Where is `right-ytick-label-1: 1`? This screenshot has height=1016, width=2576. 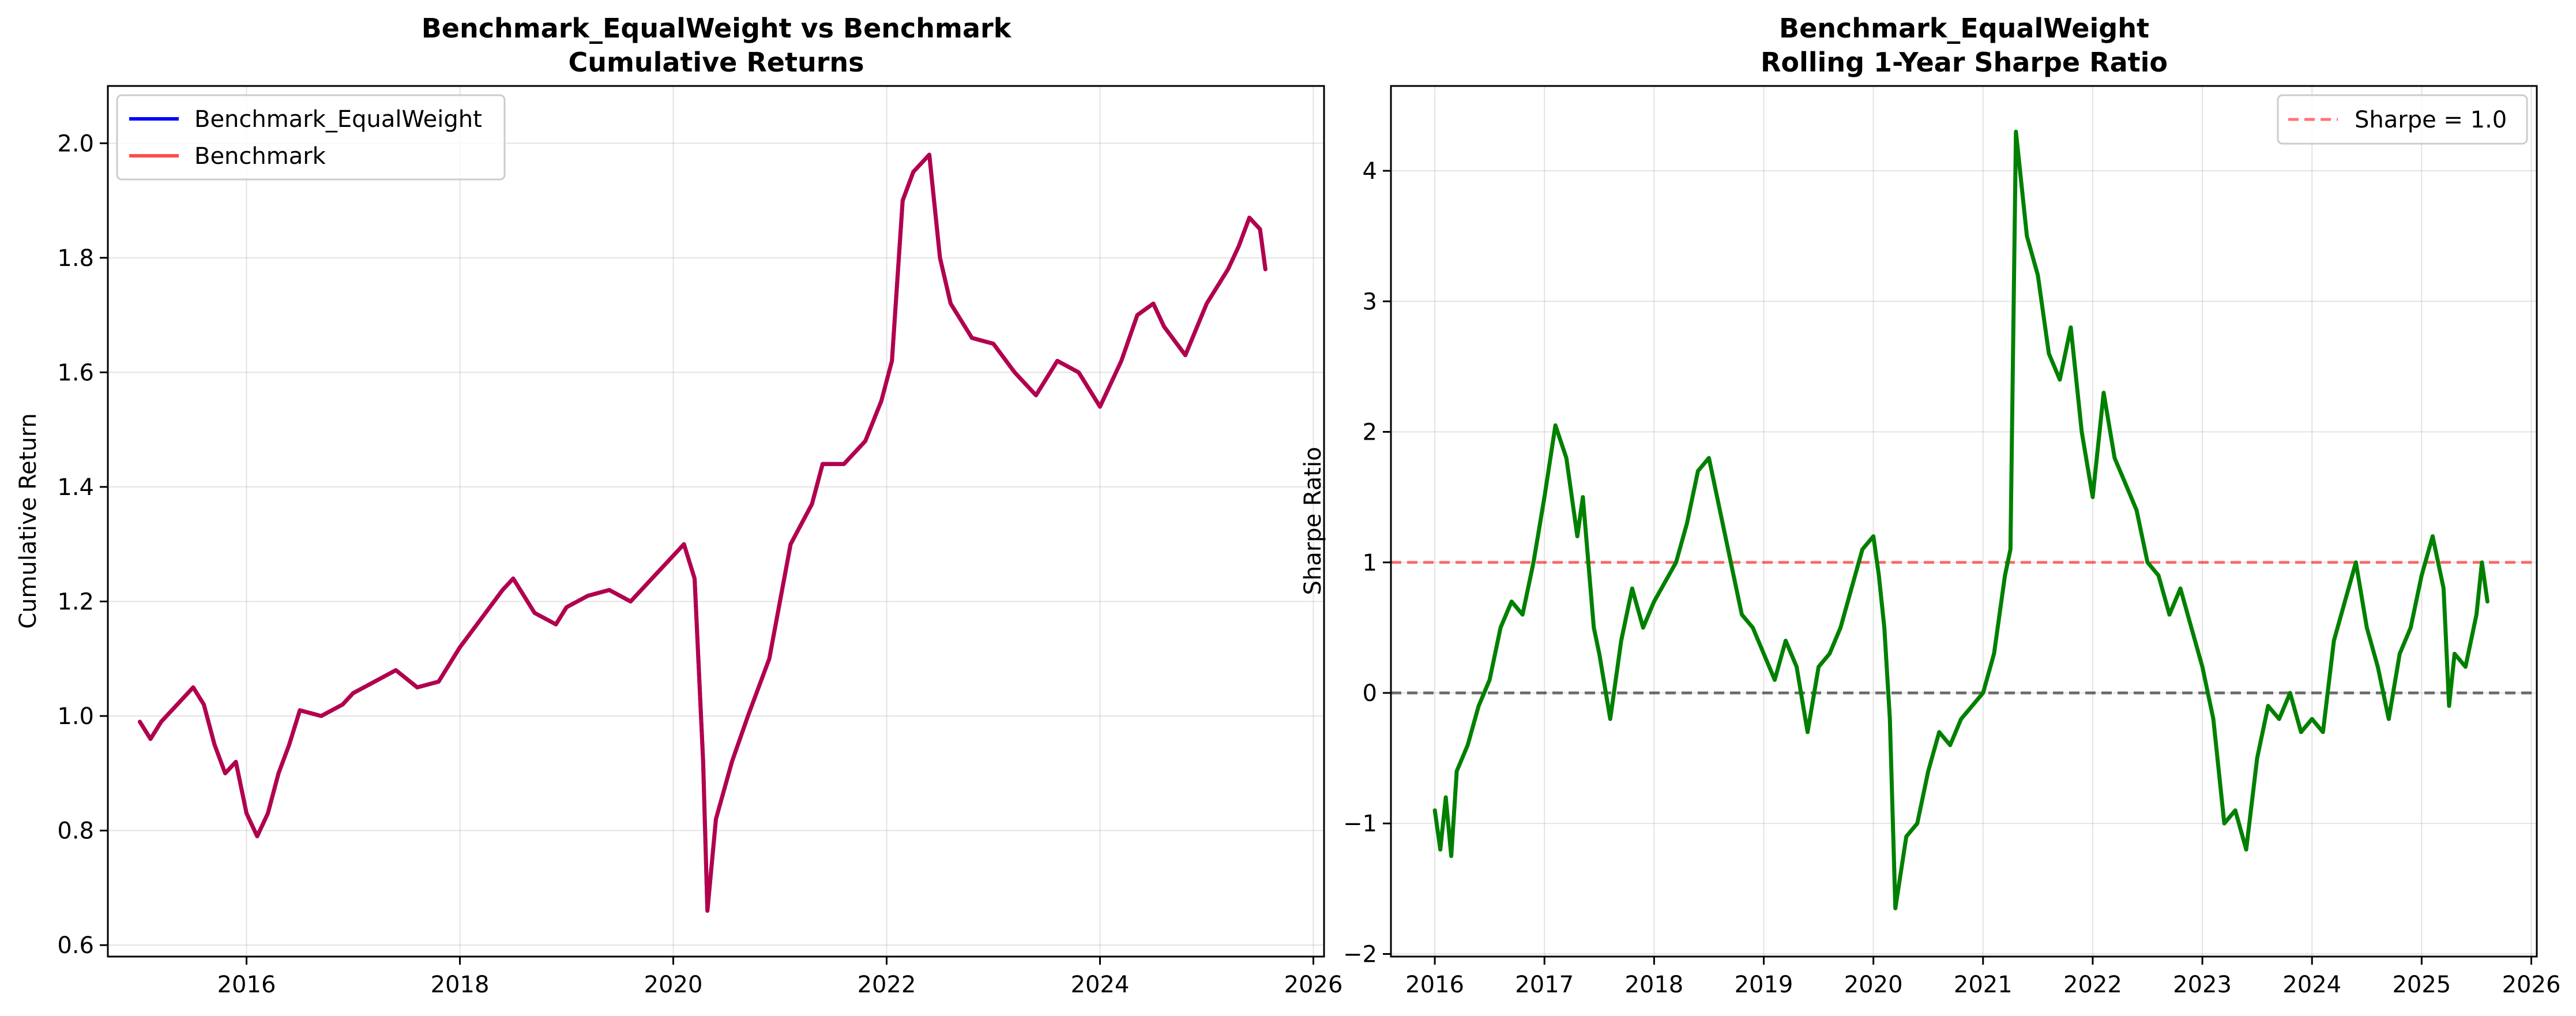 right-ytick-label-1: 1 is located at coordinates (1370, 563).